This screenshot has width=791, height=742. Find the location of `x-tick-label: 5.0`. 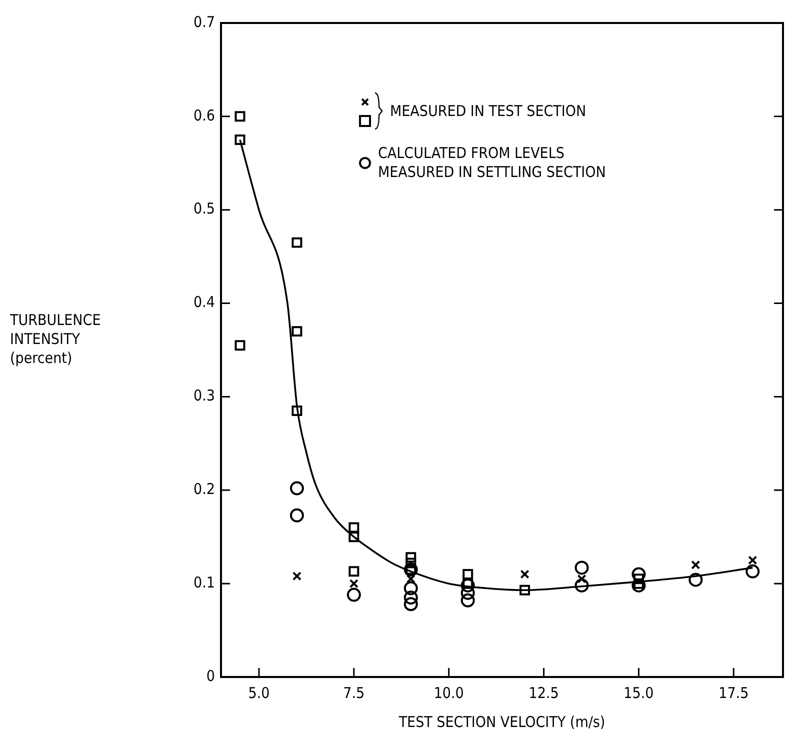

x-tick-label: 5.0 is located at coordinates (259, 693).